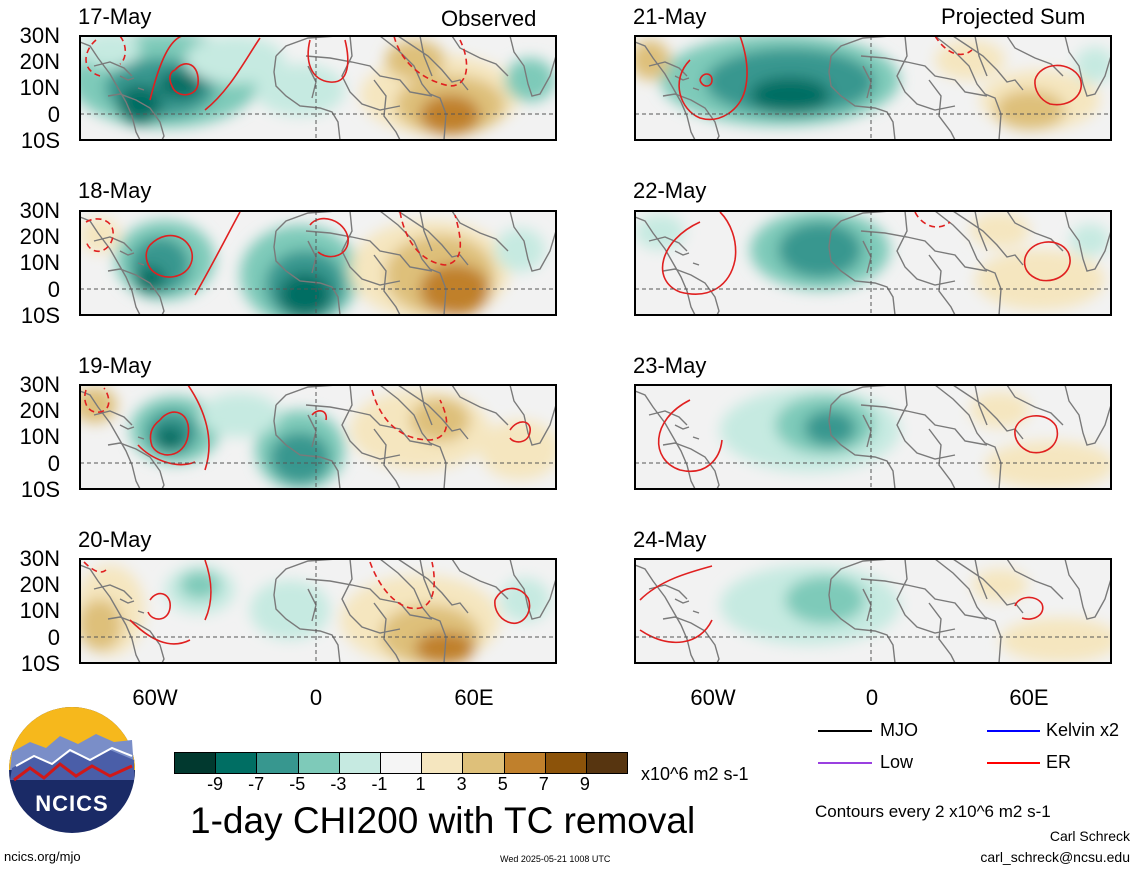 The image size is (1135, 872). What do you see at coordinates (318, 88) in the screenshot?
I see `map-17-may` at bounding box center [318, 88].